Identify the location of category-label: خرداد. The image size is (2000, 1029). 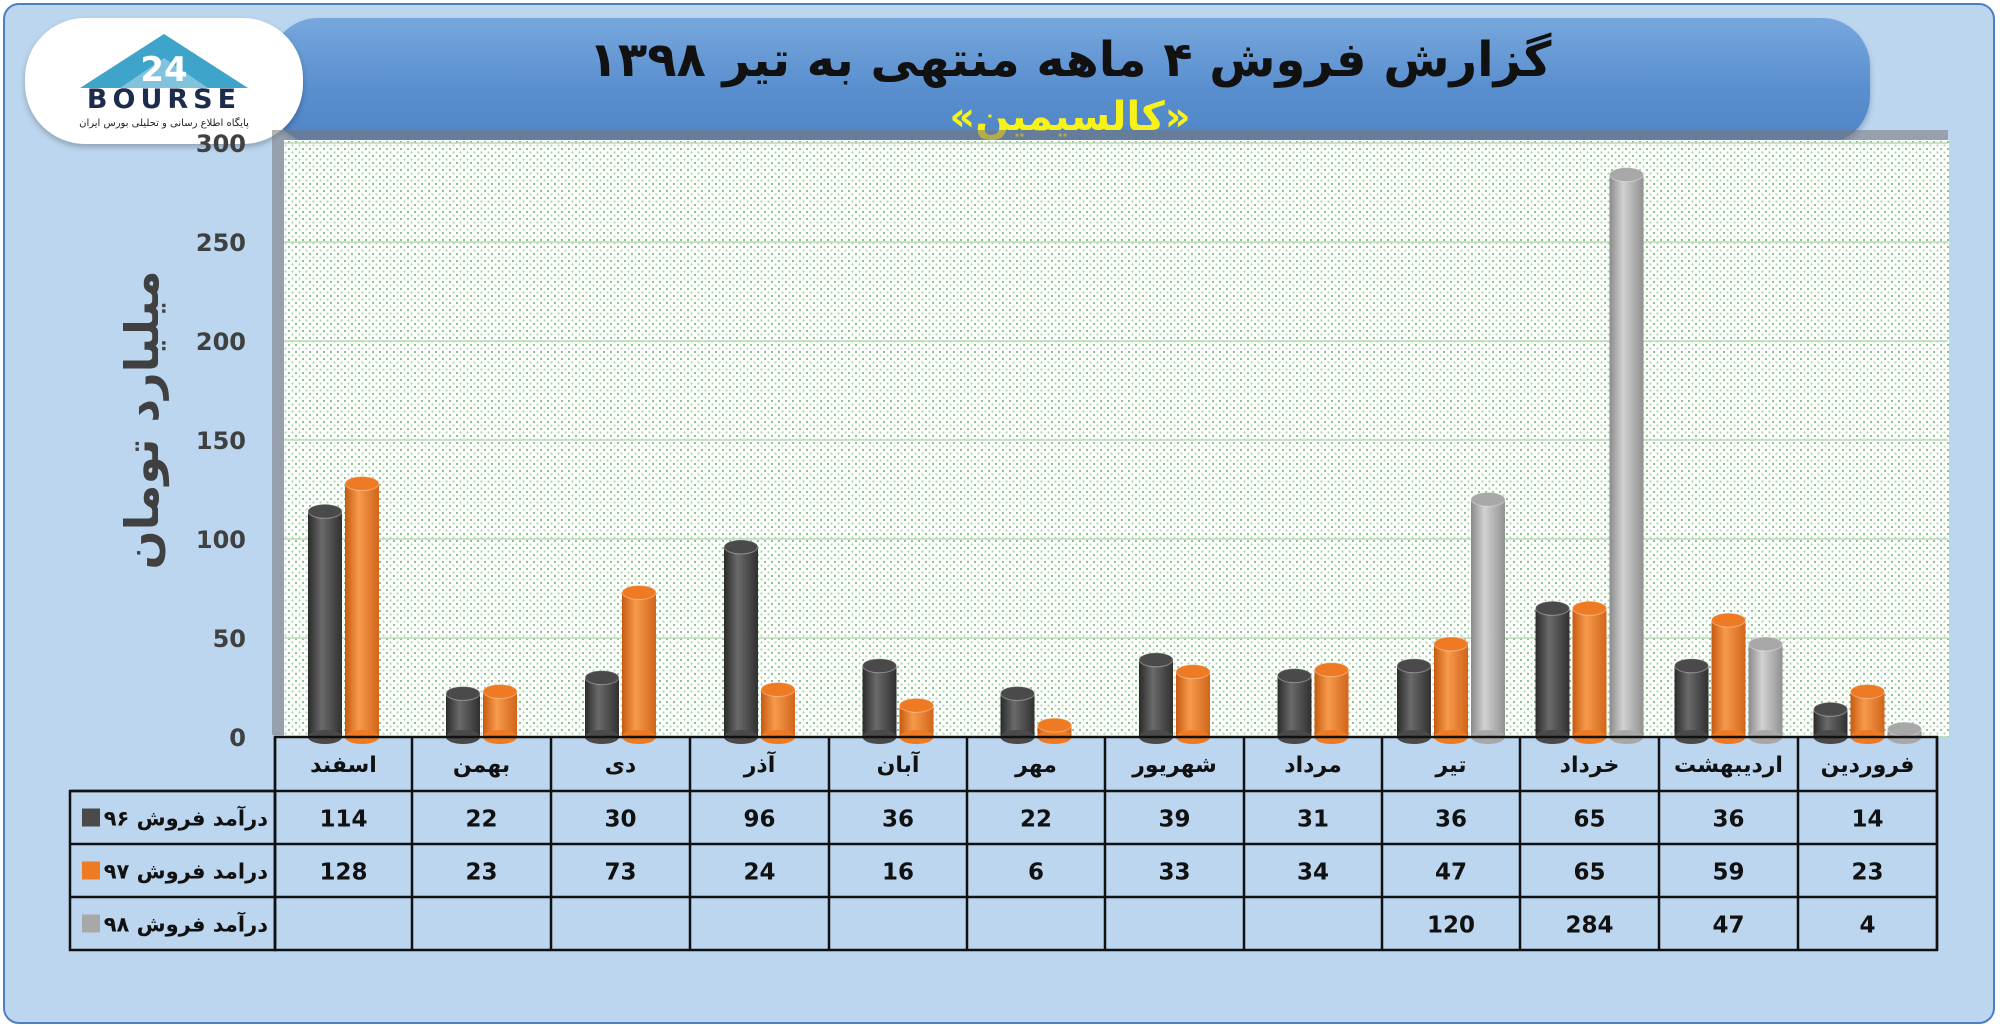
(1590, 765).